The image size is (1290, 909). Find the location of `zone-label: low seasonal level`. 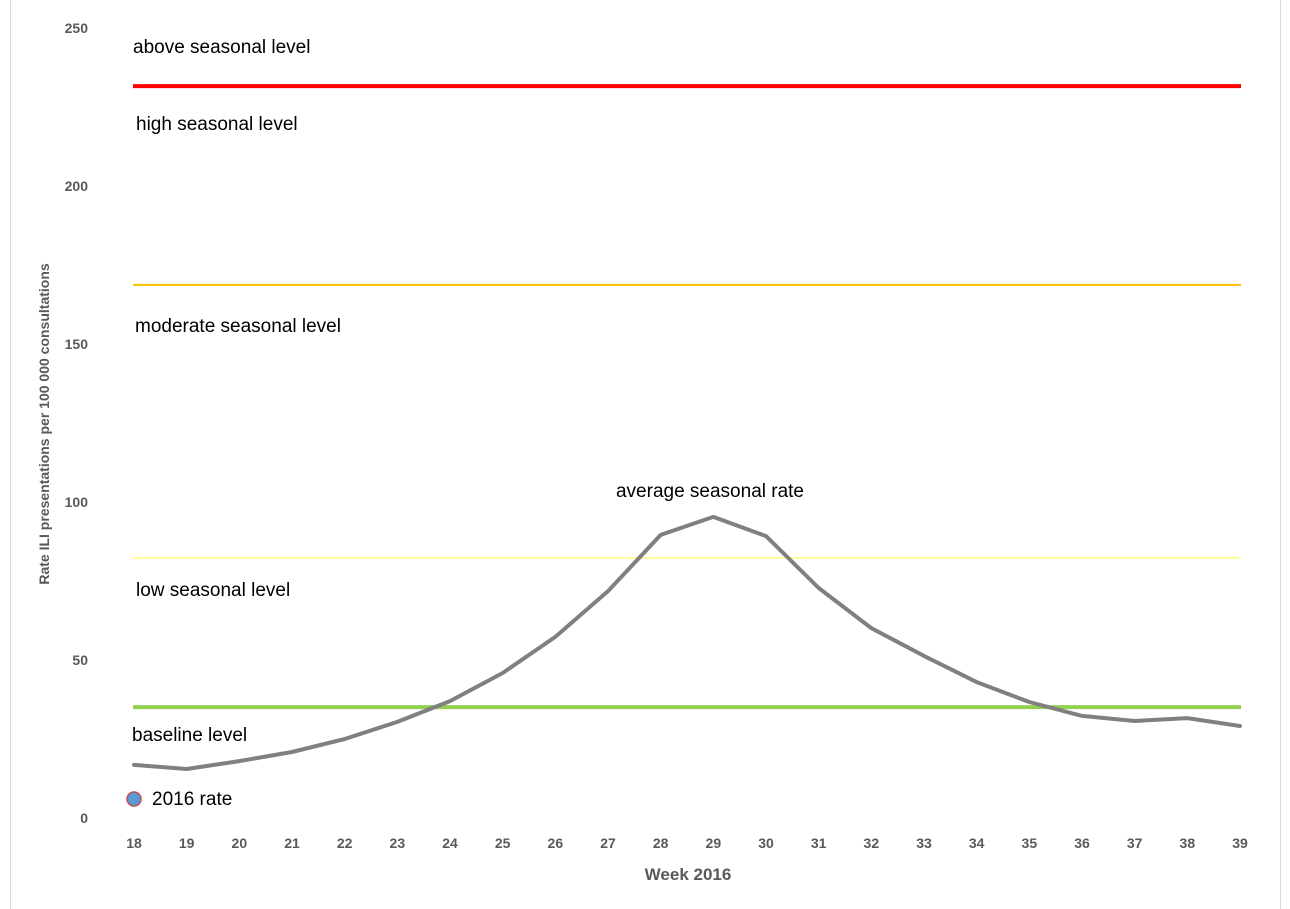

zone-label: low seasonal level is located at coordinates (213, 590).